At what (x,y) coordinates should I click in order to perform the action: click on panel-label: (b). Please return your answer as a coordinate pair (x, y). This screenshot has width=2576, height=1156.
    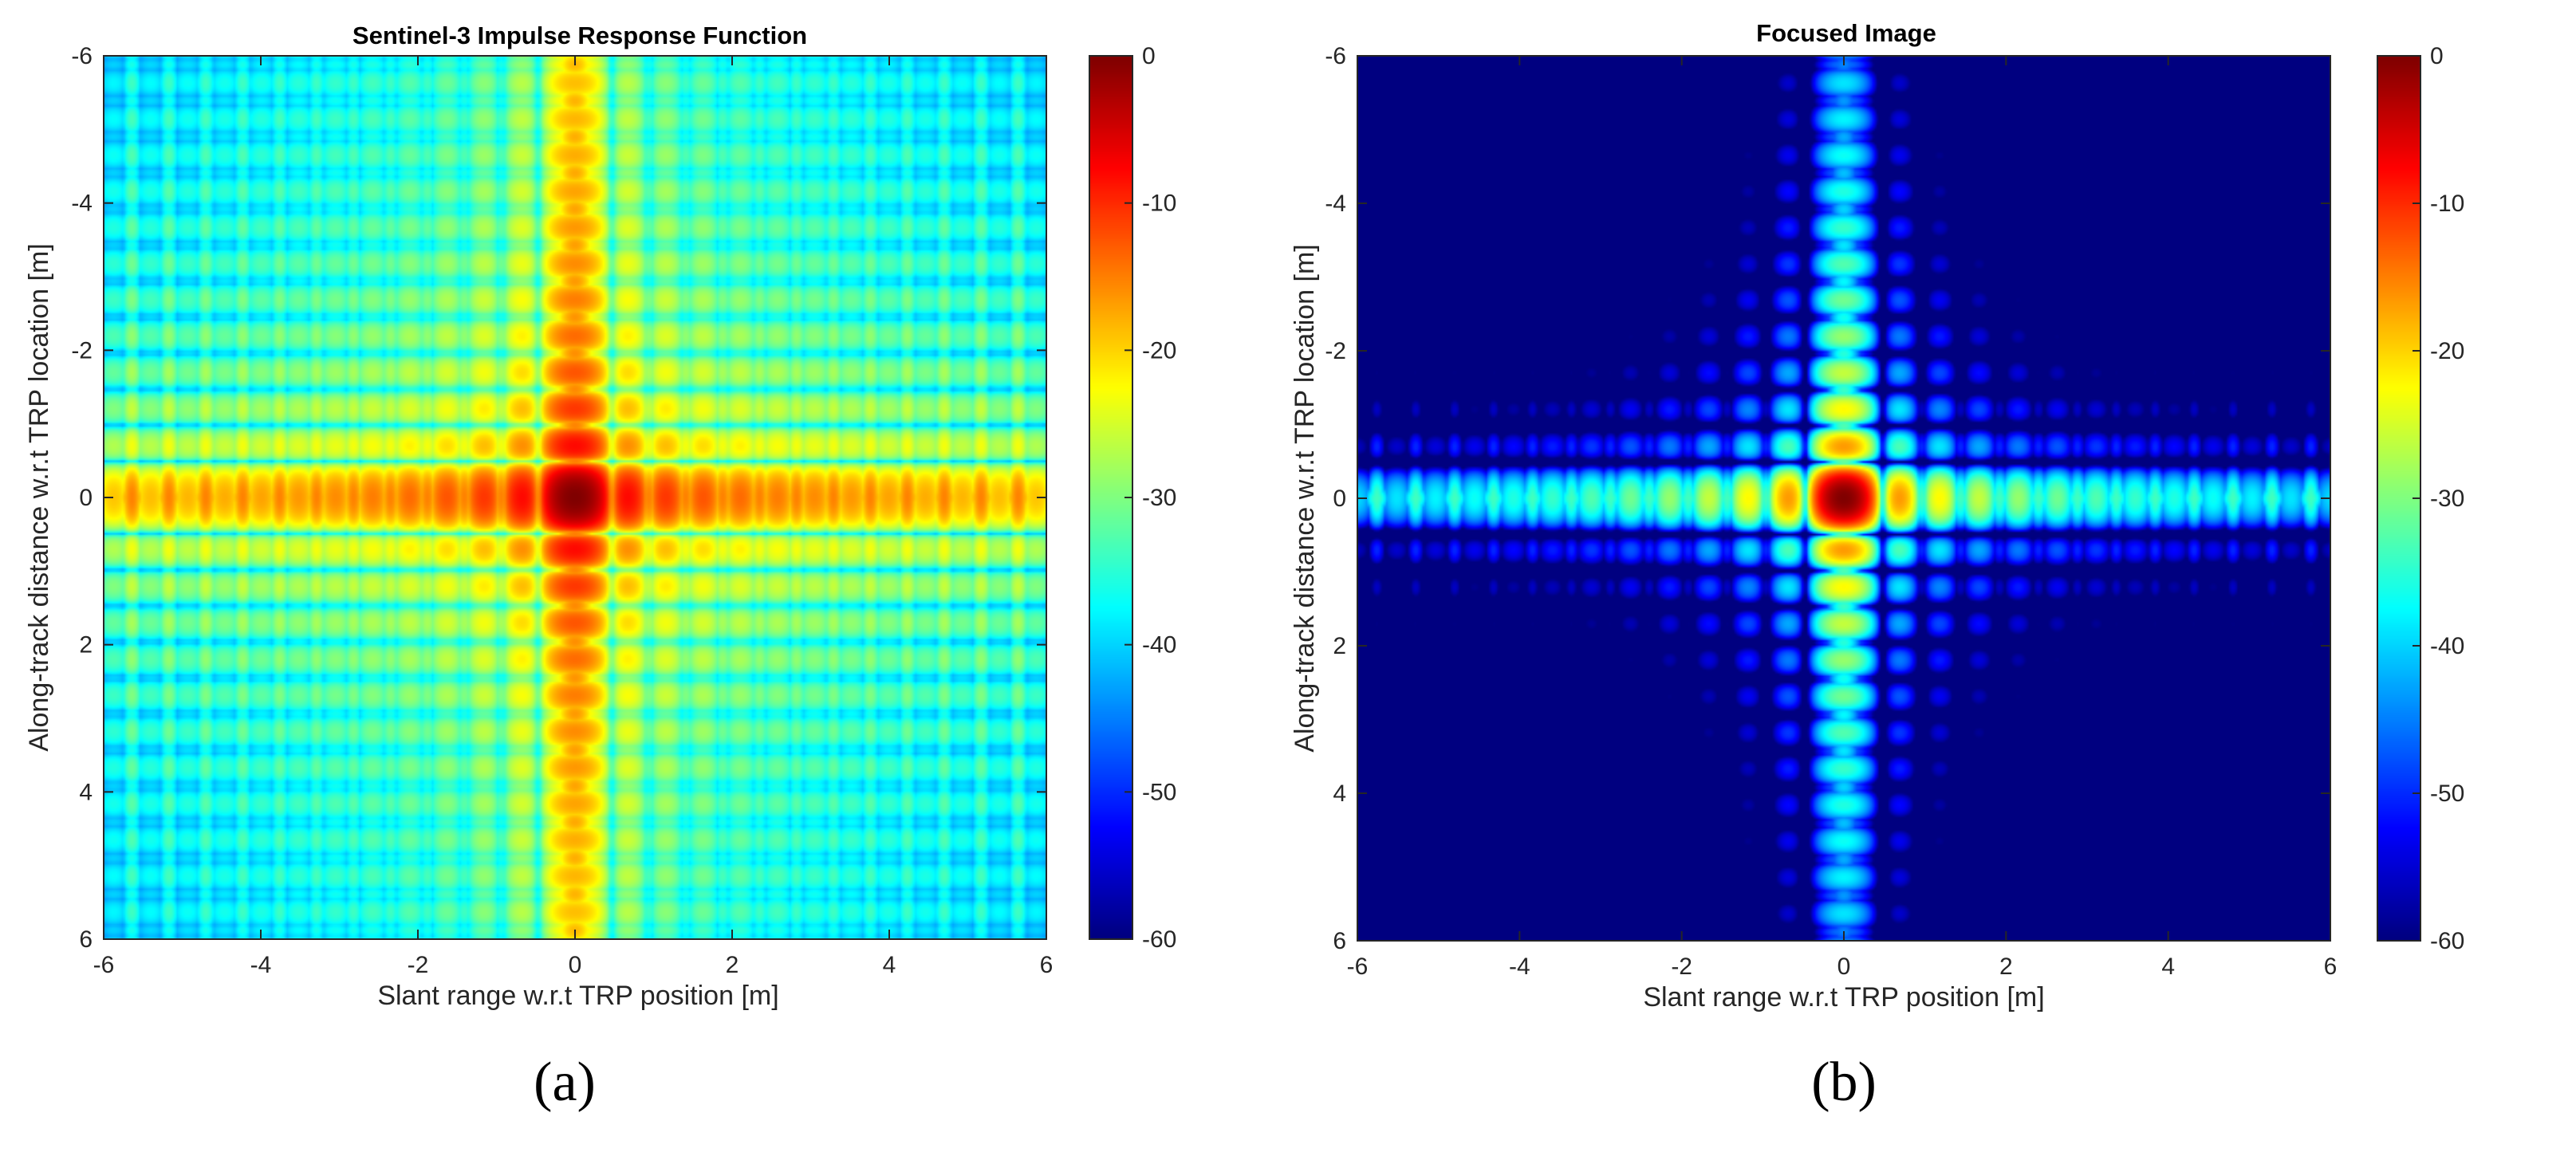
    Looking at the image, I should click on (1844, 1082).